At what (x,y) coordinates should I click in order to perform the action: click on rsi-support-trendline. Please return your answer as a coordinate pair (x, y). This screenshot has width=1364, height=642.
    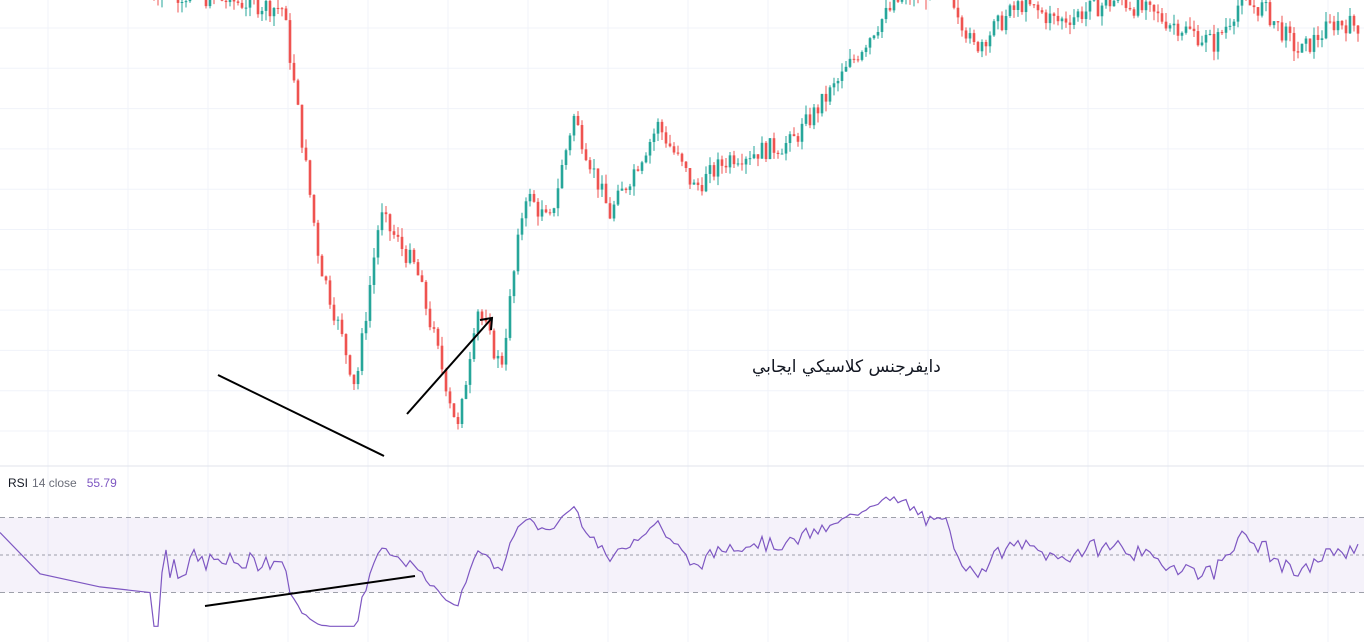
    Looking at the image, I should click on (310, 591).